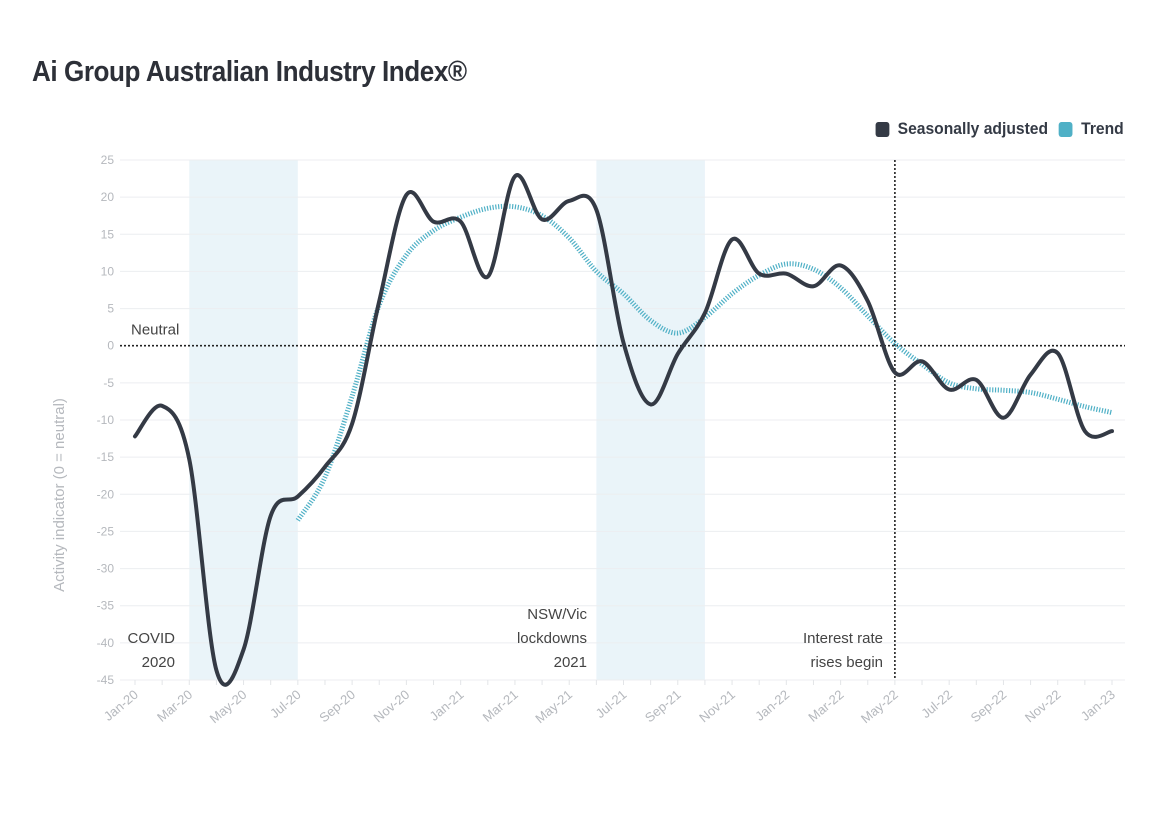 This screenshot has height=813, width=1168. What do you see at coordinates (1098, 705) in the screenshot?
I see `x-tick-label: Jan-23` at bounding box center [1098, 705].